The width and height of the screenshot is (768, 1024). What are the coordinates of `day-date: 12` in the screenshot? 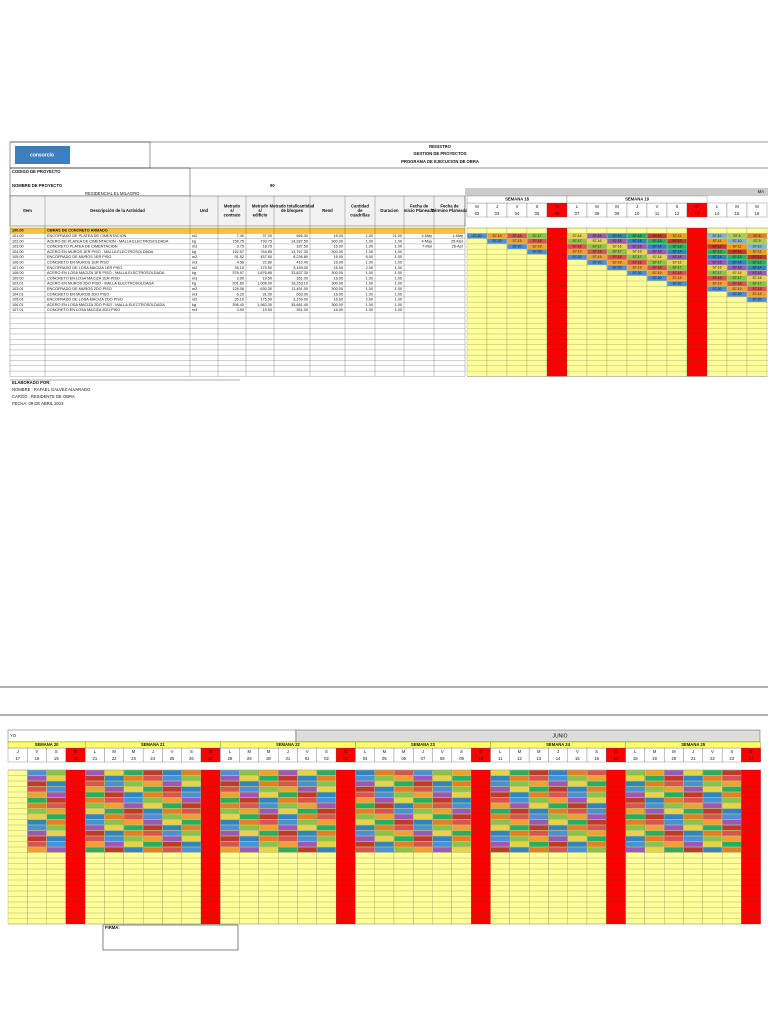 It's located at (677, 213).